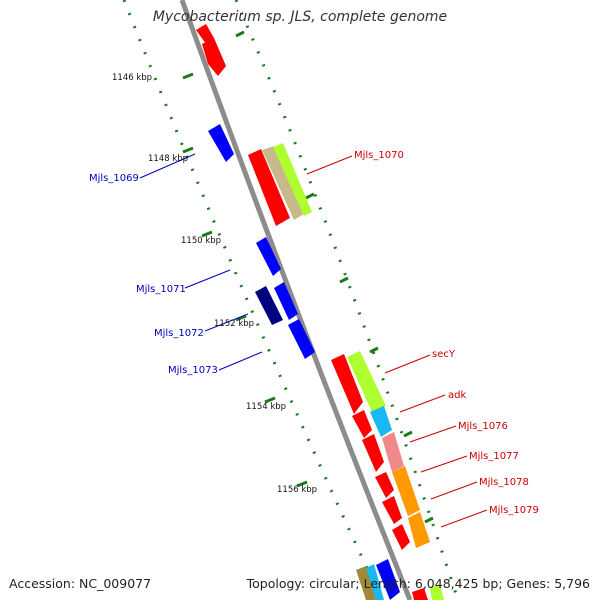 Image resolution: width=600 pixels, height=600 pixels. What do you see at coordinates (234, 324) in the screenshot?
I see `scale-label: 1152 kbp` at bounding box center [234, 324].